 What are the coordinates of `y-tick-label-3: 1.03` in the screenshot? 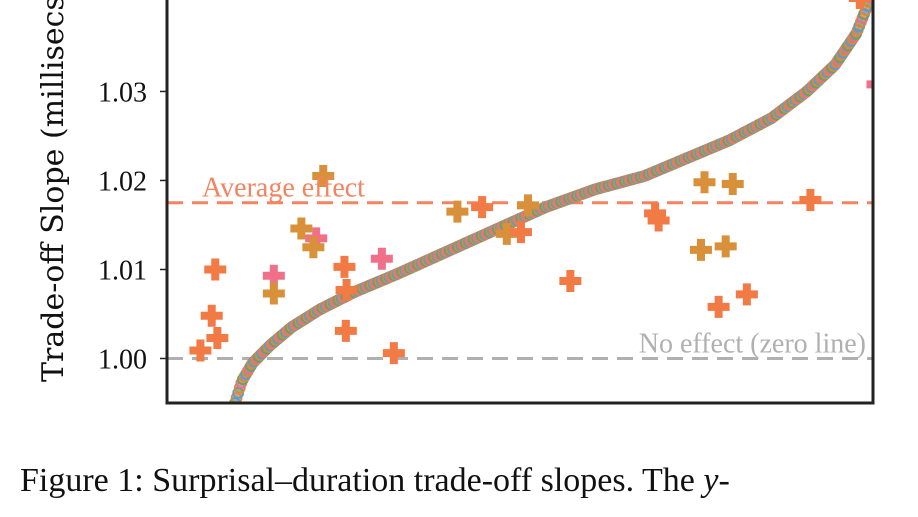 It's located at (122, 92).